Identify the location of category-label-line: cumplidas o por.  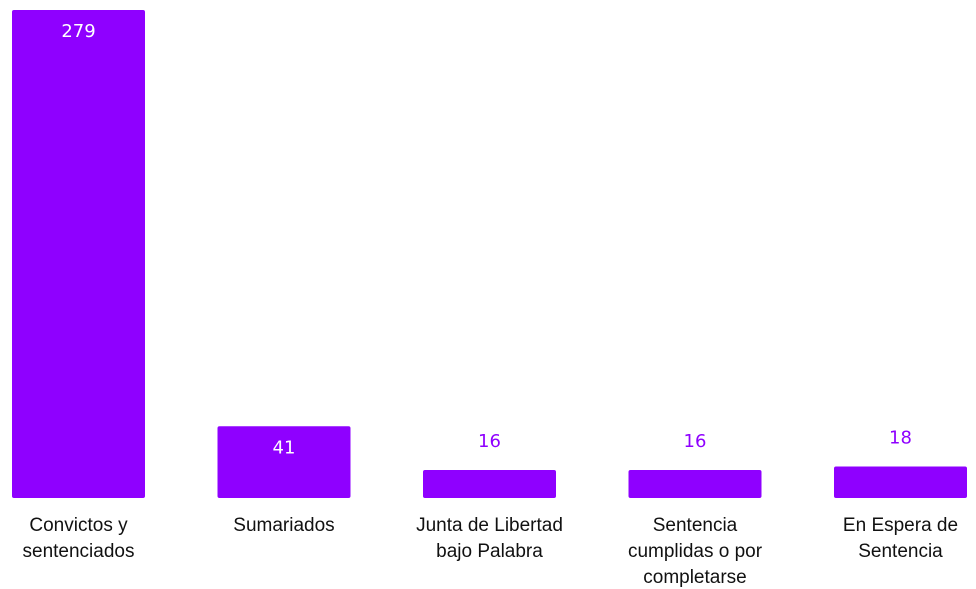
(695, 551).